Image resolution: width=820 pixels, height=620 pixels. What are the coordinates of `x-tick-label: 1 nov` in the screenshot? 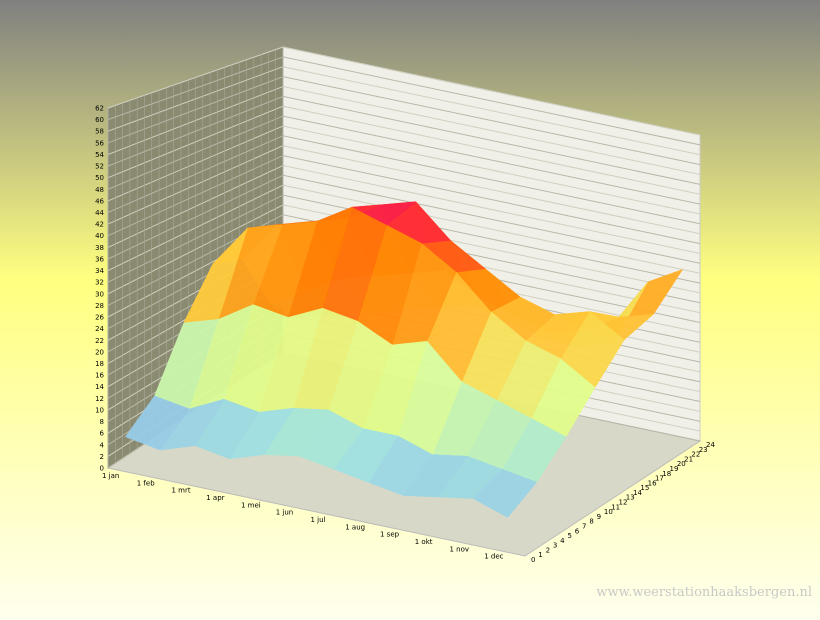 It's located at (460, 549).